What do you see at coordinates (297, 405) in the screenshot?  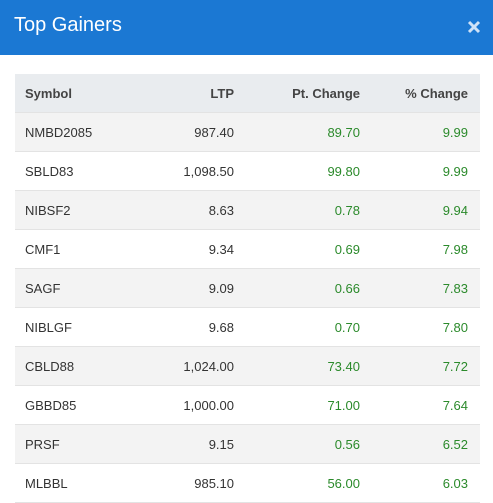 I see `table-cell: 71.00` at bounding box center [297, 405].